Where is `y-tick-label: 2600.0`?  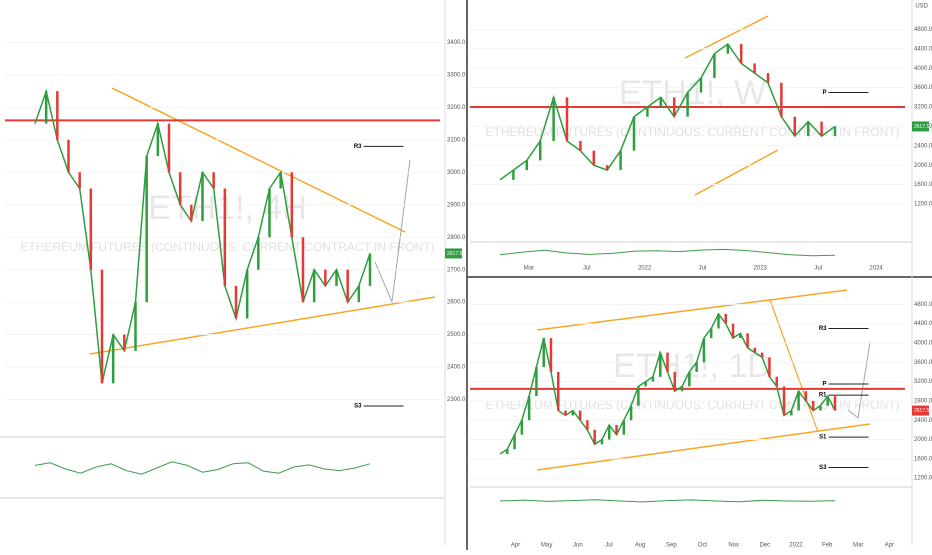 y-tick-label: 2600.0 is located at coordinates (456, 303).